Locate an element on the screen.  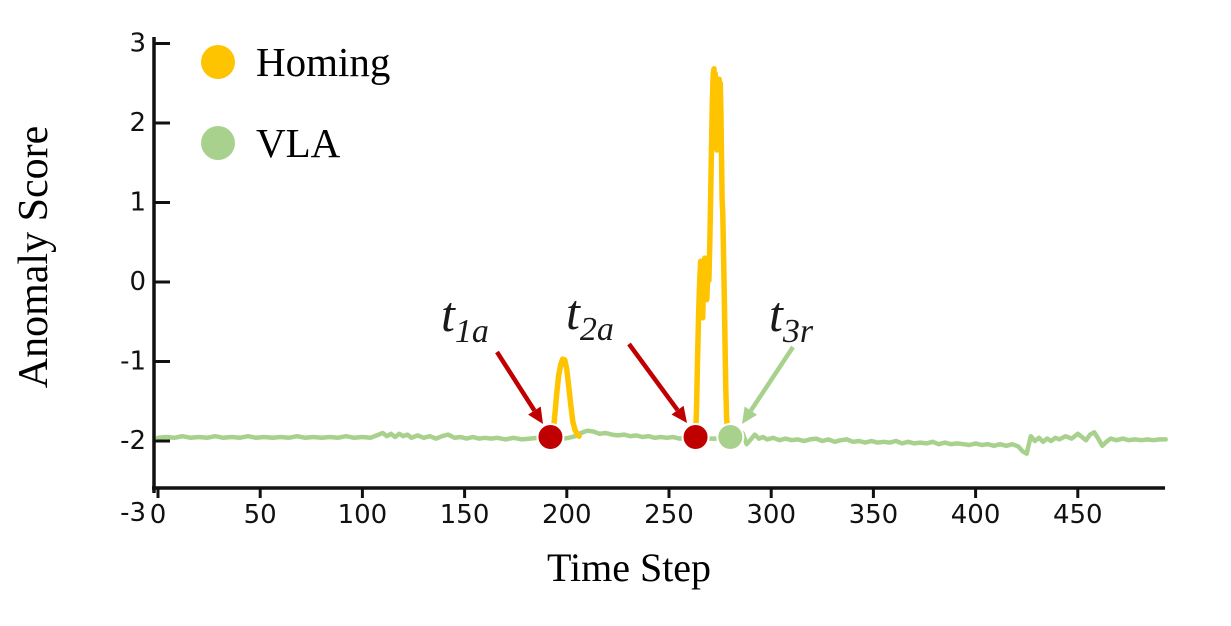
x-tick-label-450: 450 is located at coordinates (1078, 515).